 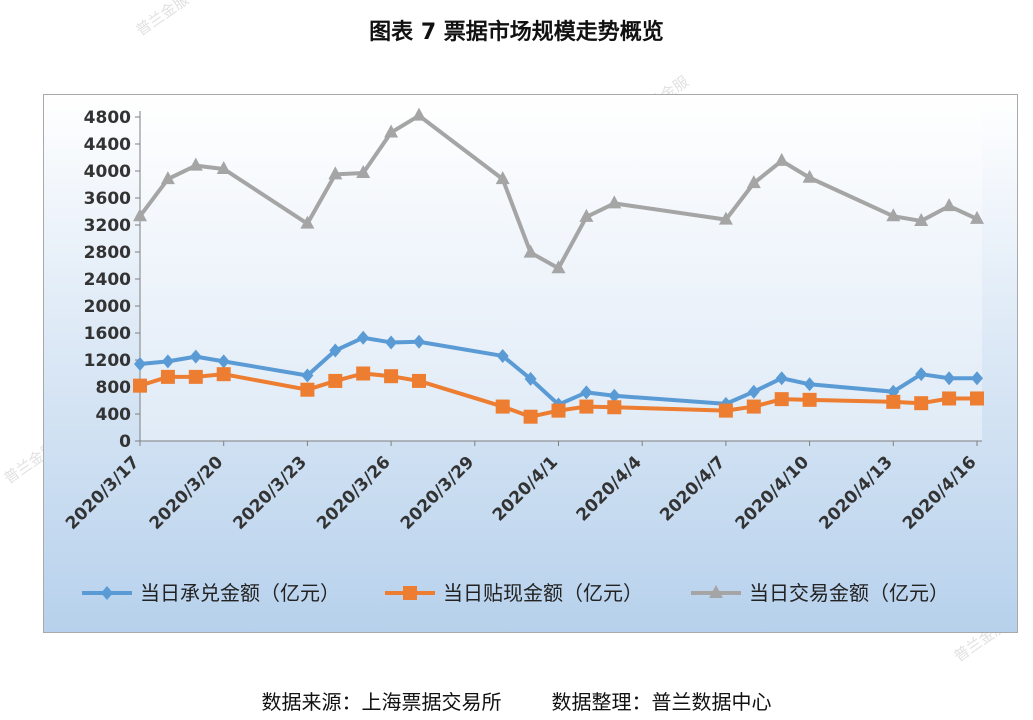 I want to click on x-tick-label: 2020/4/1, so click(x=525, y=488).